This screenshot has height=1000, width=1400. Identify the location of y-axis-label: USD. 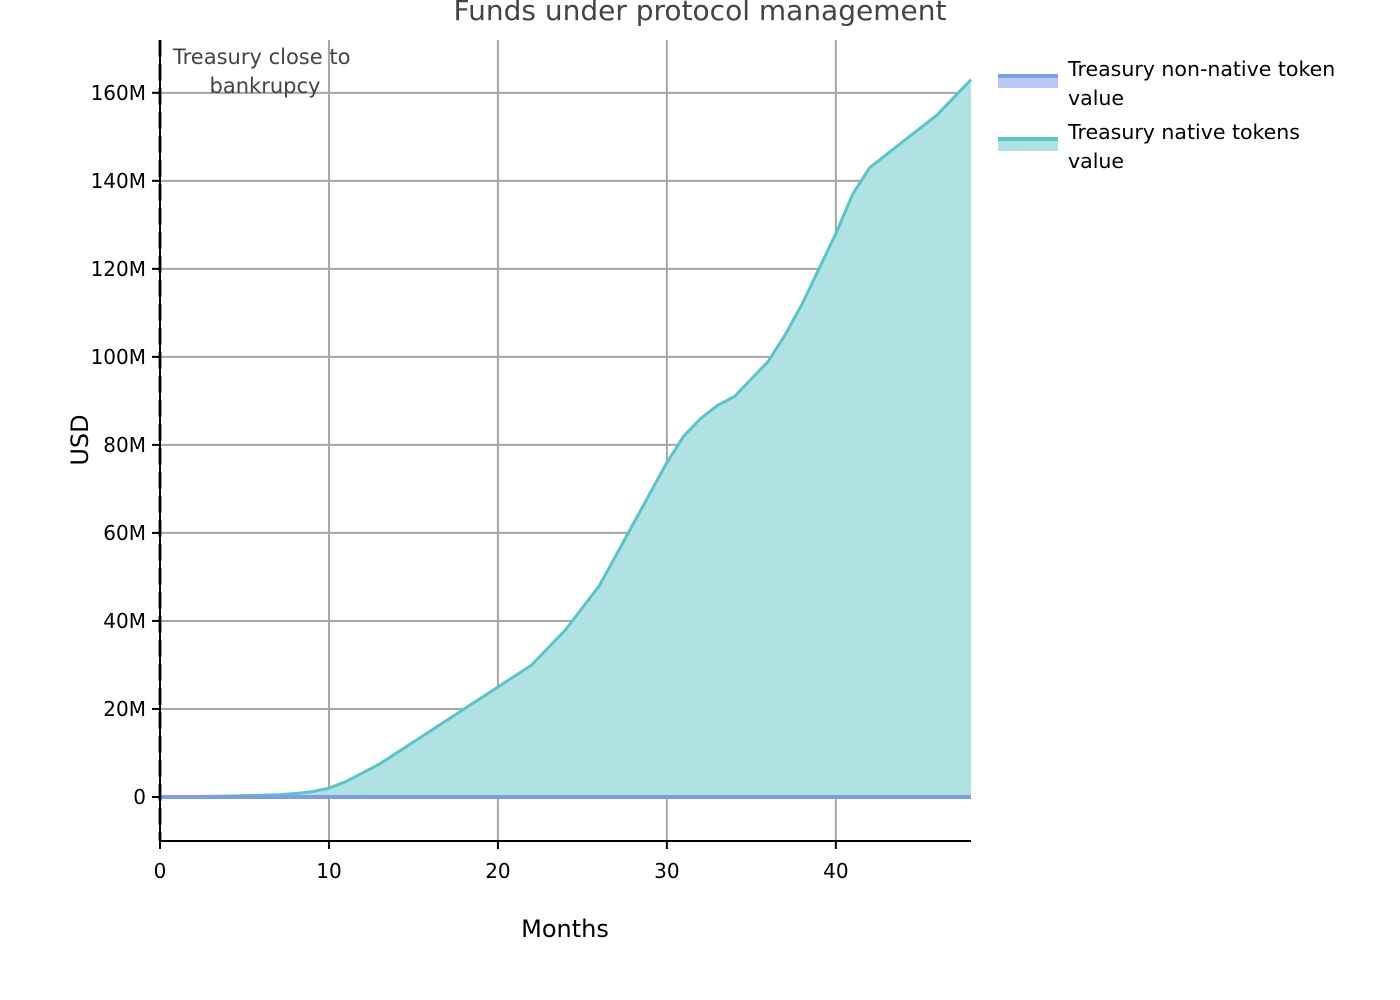
(80, 439).